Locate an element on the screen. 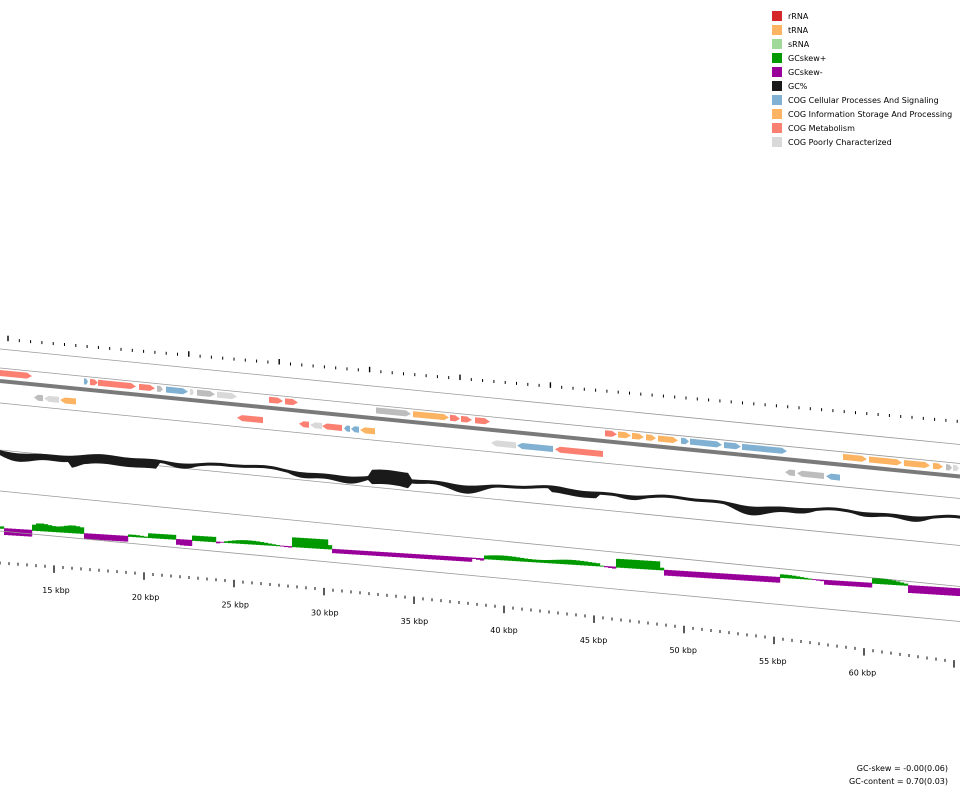 The image size is (960, 800). gc-content-band is located at coordinates (480, 486).